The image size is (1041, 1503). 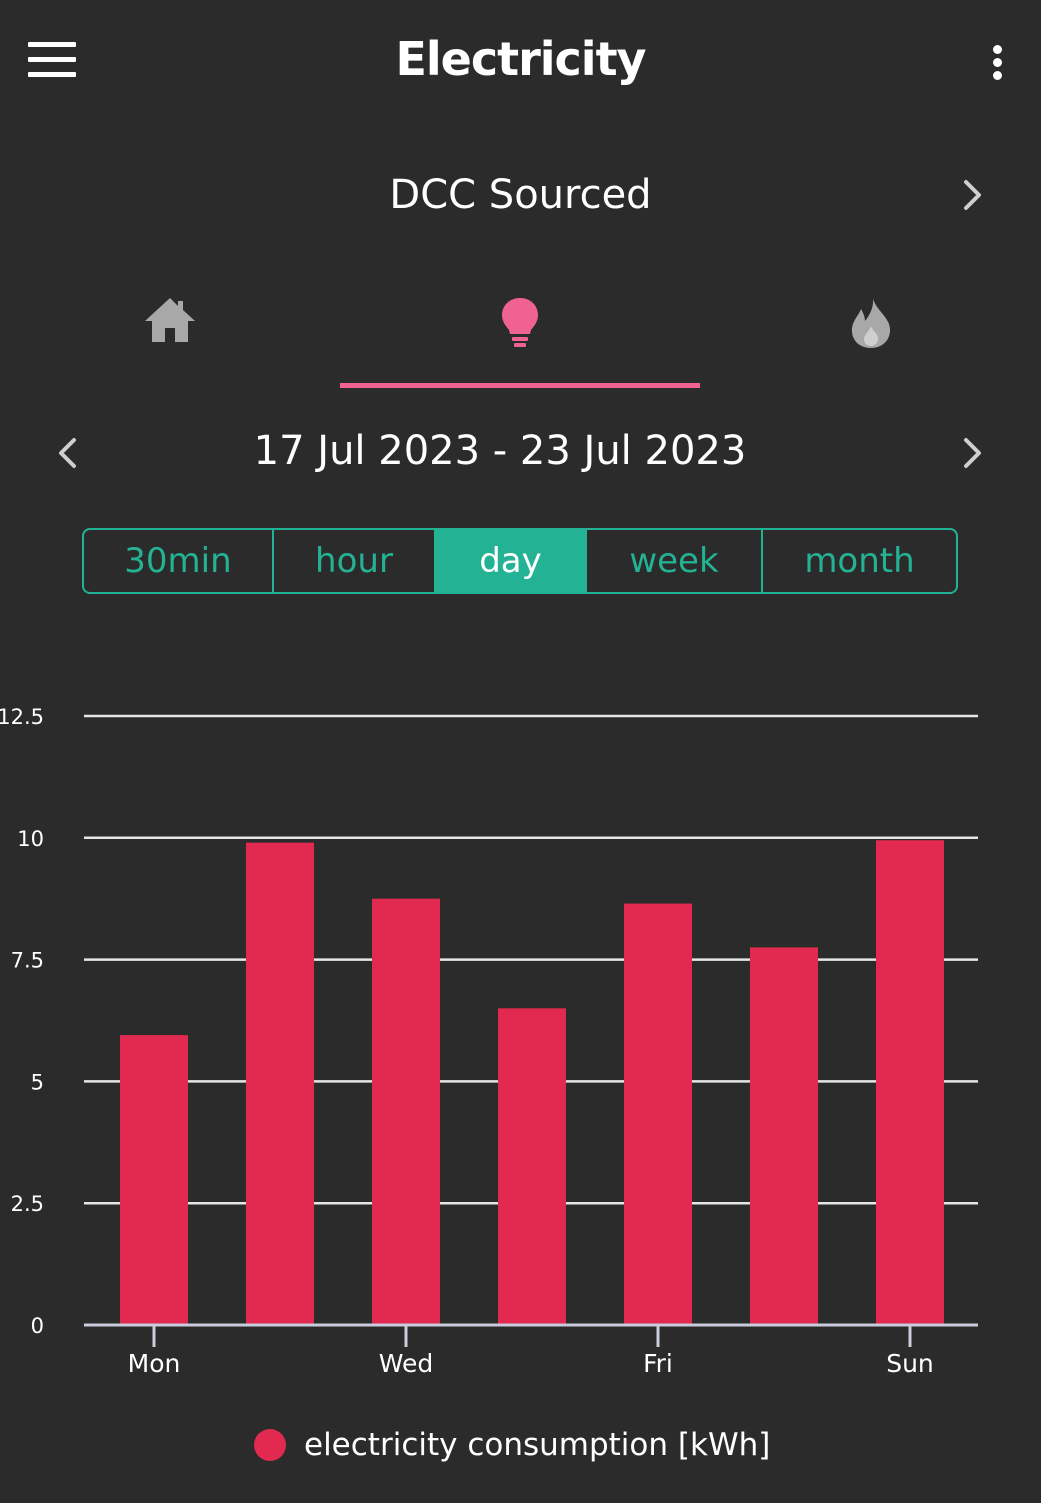 I want to click on y-tick-label: 7.5, so click(x=27, y=961).